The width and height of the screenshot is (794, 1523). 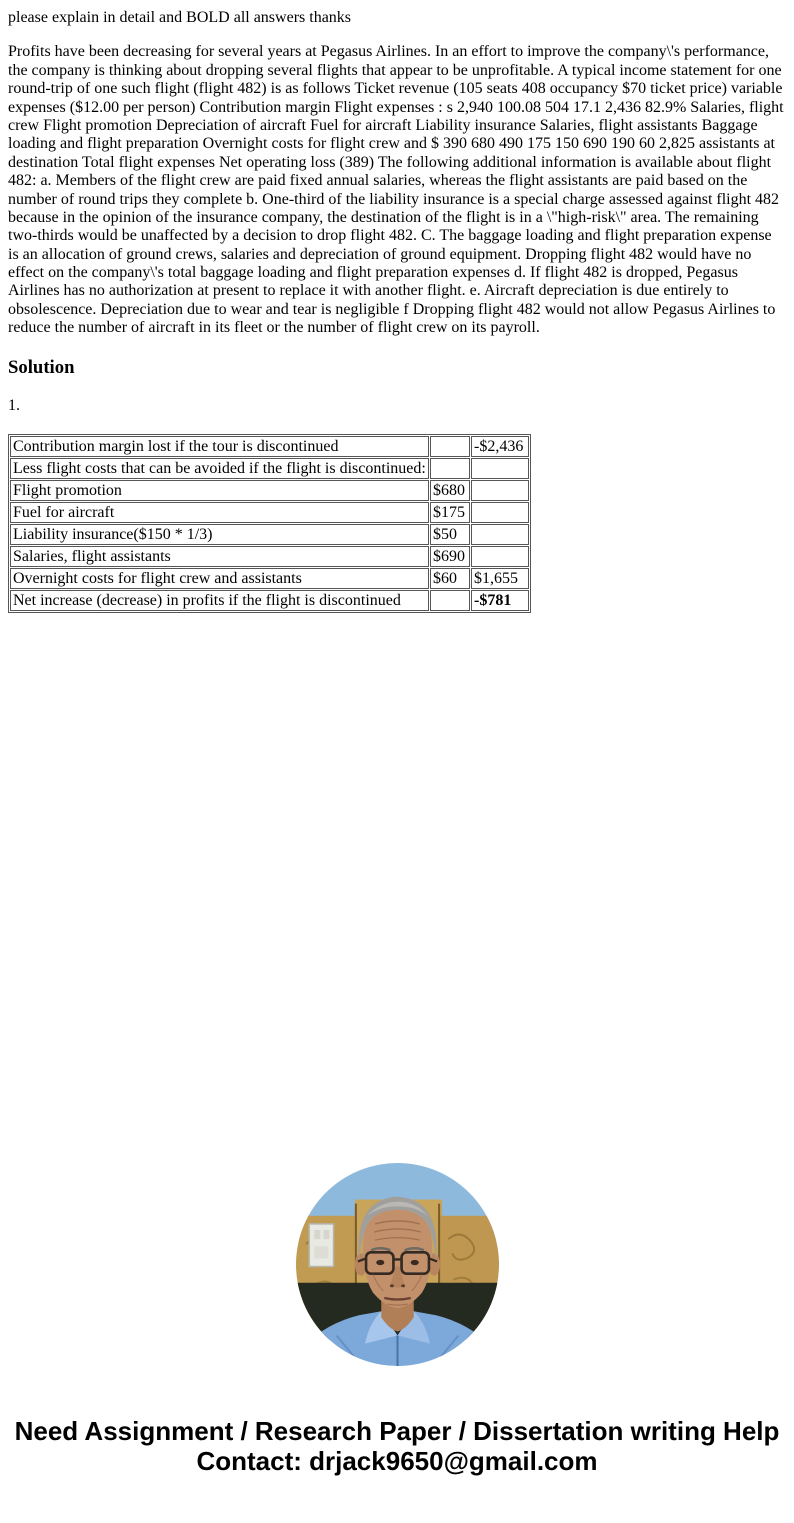 What do you see at coordinates (450, 578) in the screenshot?
I see `row-amount: $60` at bounding box center [450, 578].